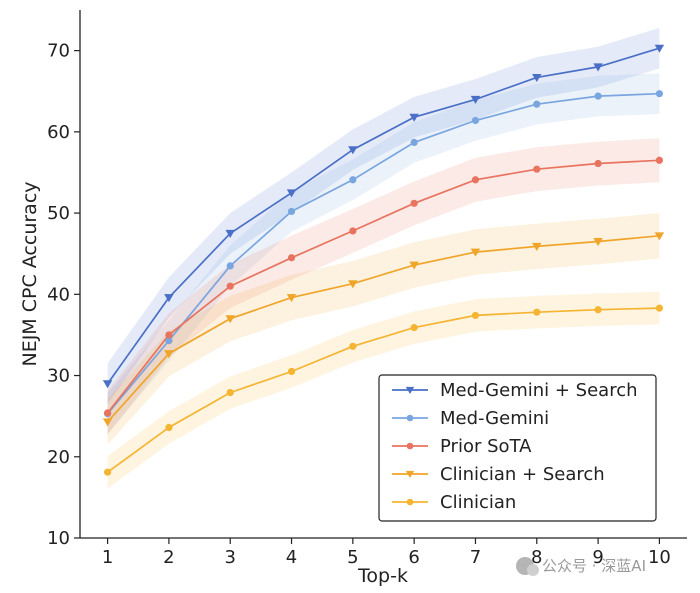  What do you see at coordinates (475, 557) in the screenshot?
I see `x-tick-label-6: 7` at bounding box center [475, 557].